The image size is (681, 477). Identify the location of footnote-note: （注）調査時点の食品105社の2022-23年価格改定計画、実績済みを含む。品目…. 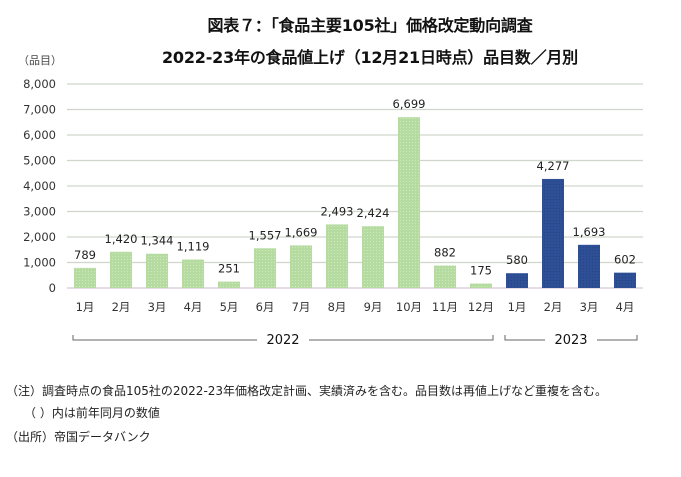
(307, 391).